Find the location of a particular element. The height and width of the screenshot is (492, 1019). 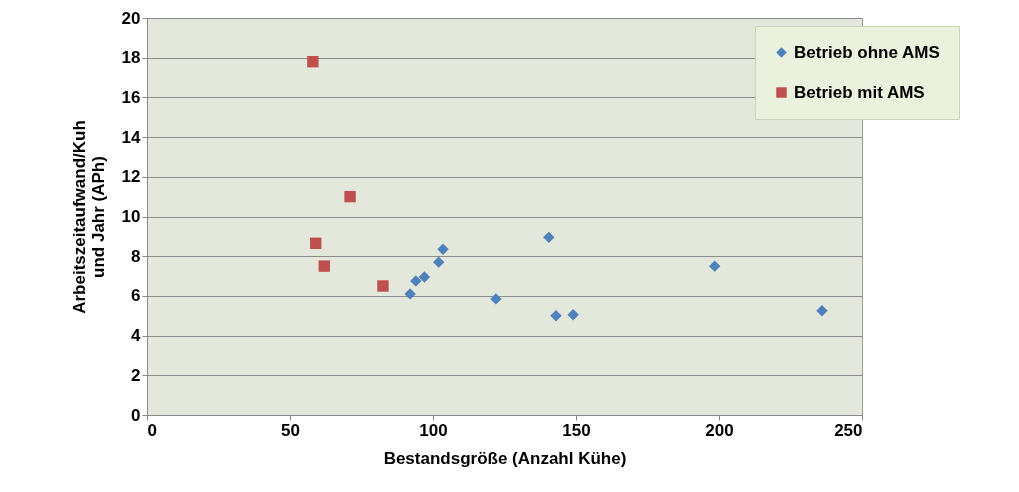

y-tick-label: 8 is located at coordinates (136, 256).